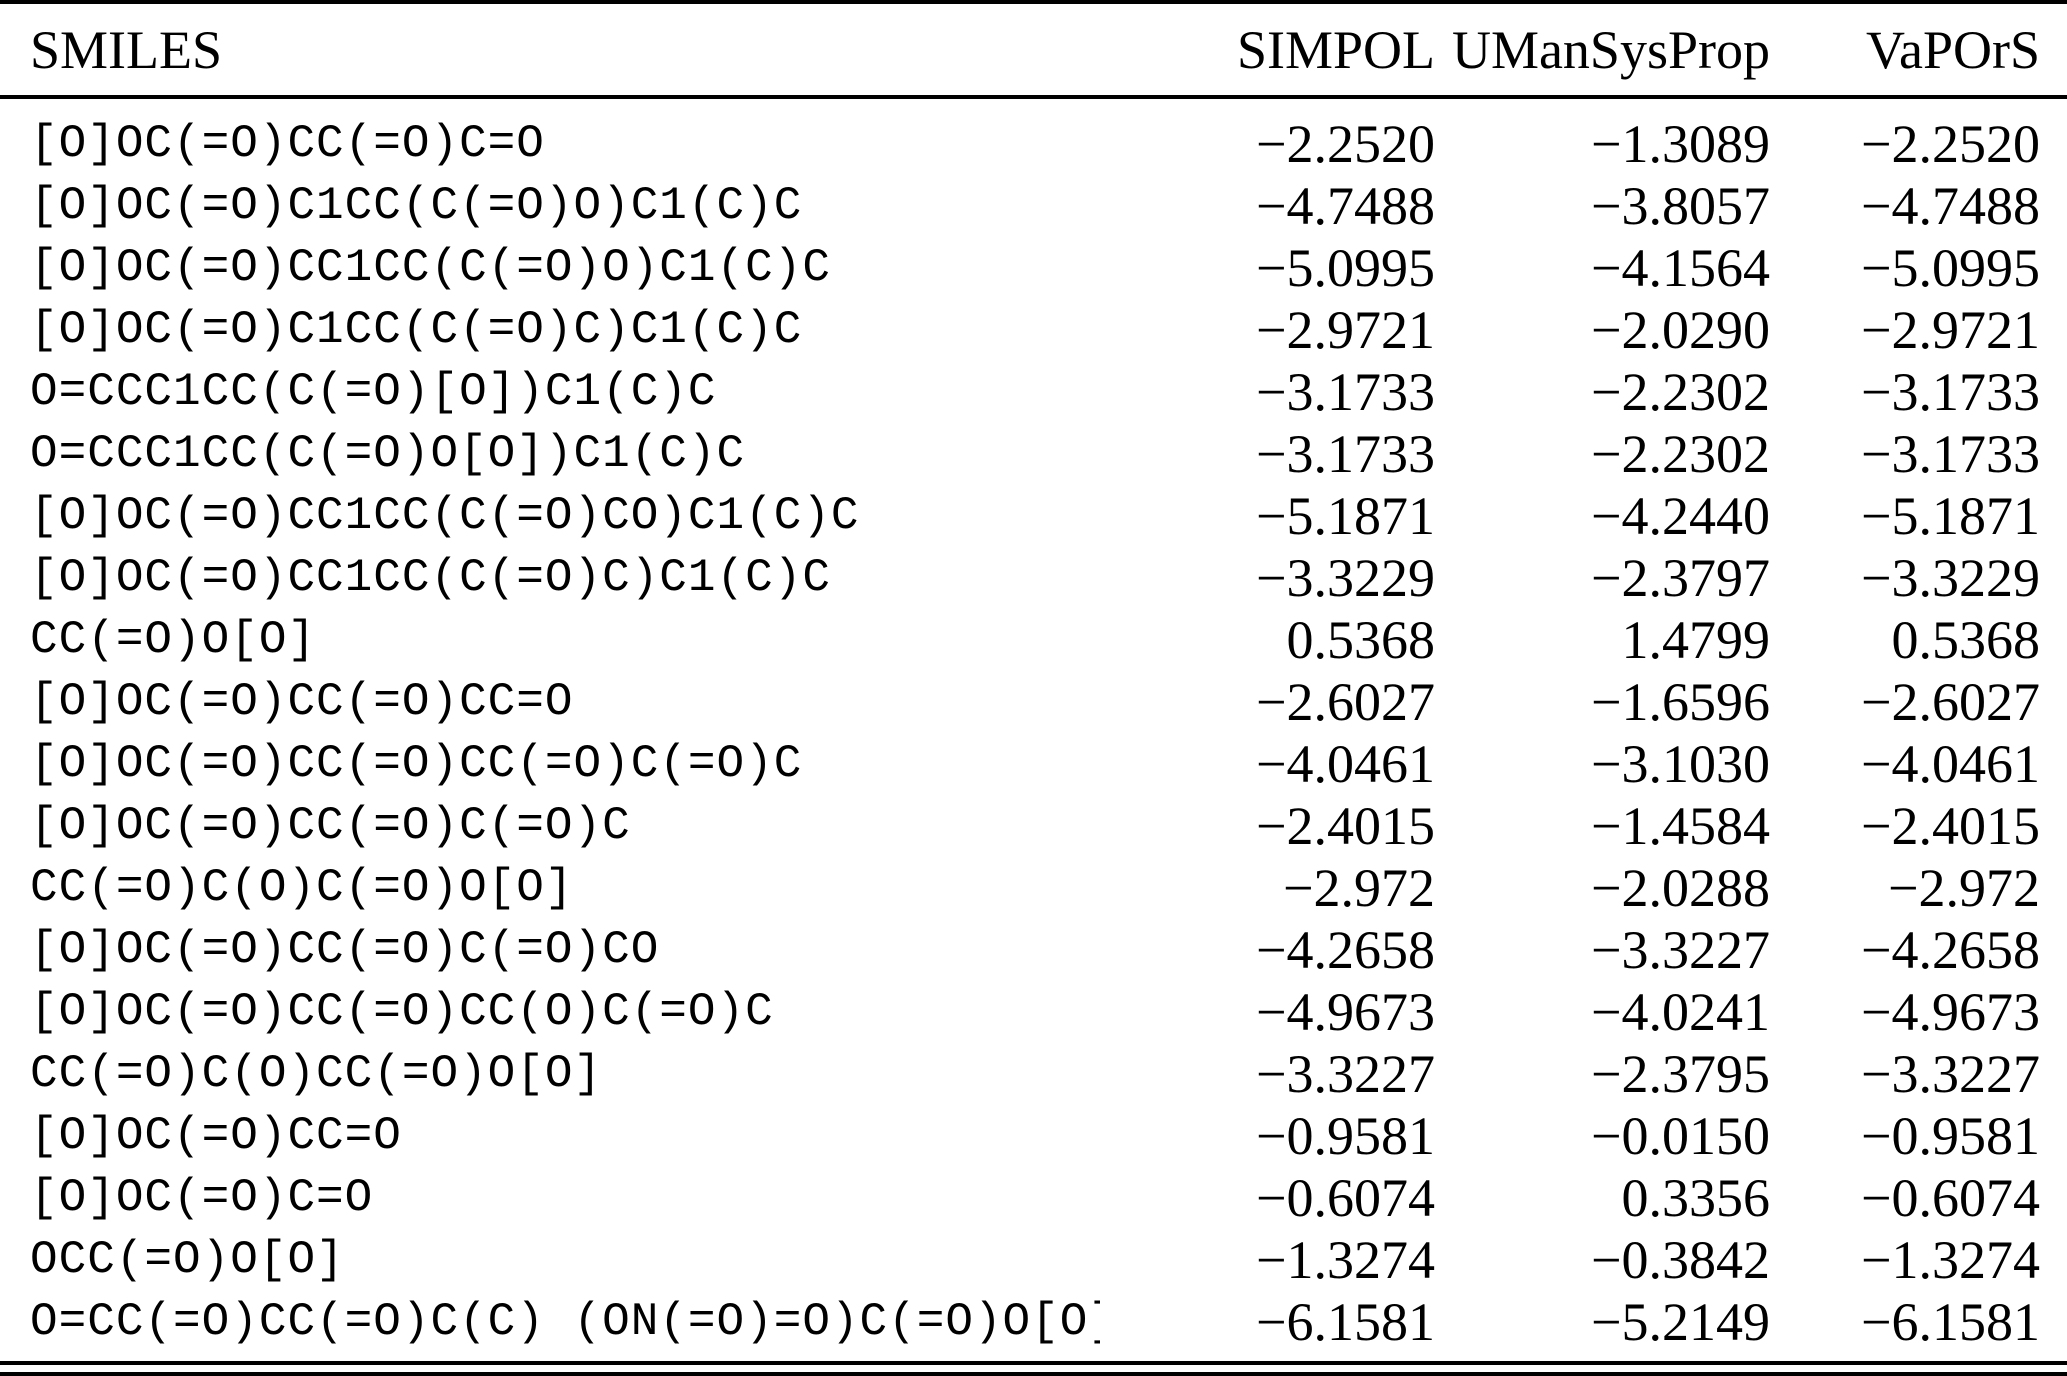  Describe the element at coordinates (373, 392) in the screenshot. I see `smiles-cell: O=CCC1CC(C(=O)[O])C1(C)C` at that location.